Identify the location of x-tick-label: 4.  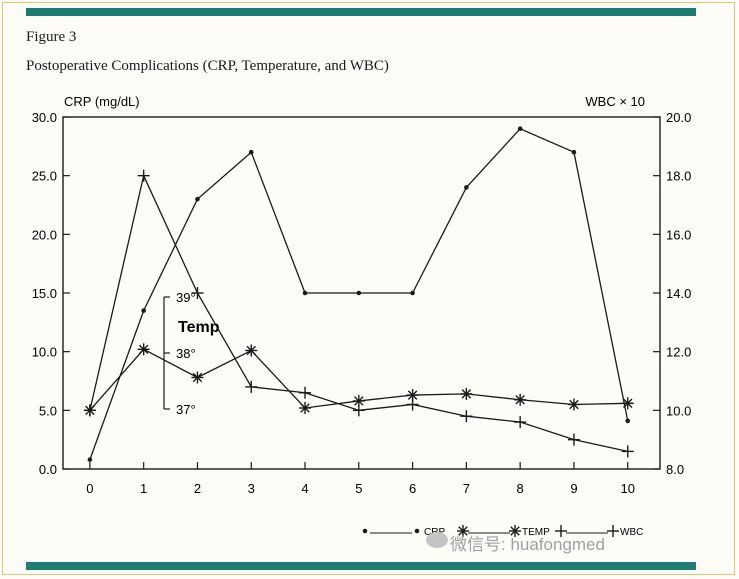
(304, 488).